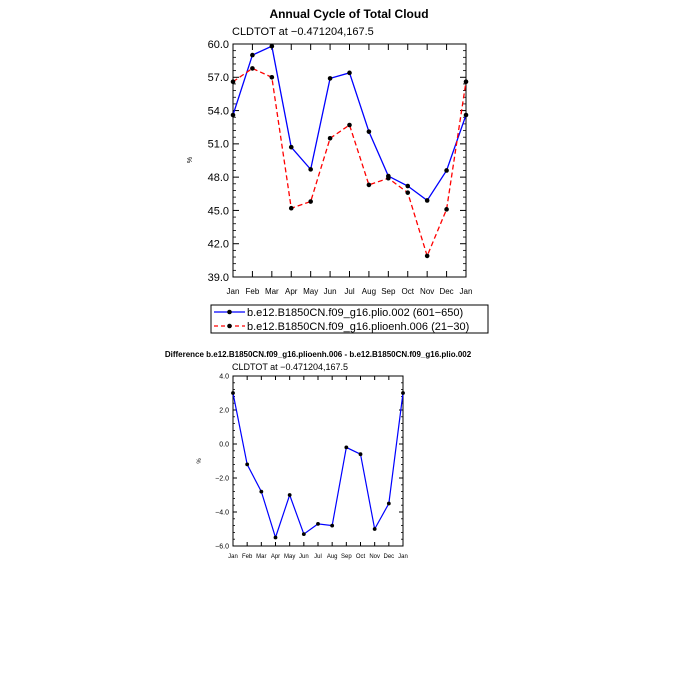 The height and width of the screenshot is (676, 675). Describe the element at coordinates (218, 178) in the screenshot. I see `y-tick-label: 48.0` at that location.